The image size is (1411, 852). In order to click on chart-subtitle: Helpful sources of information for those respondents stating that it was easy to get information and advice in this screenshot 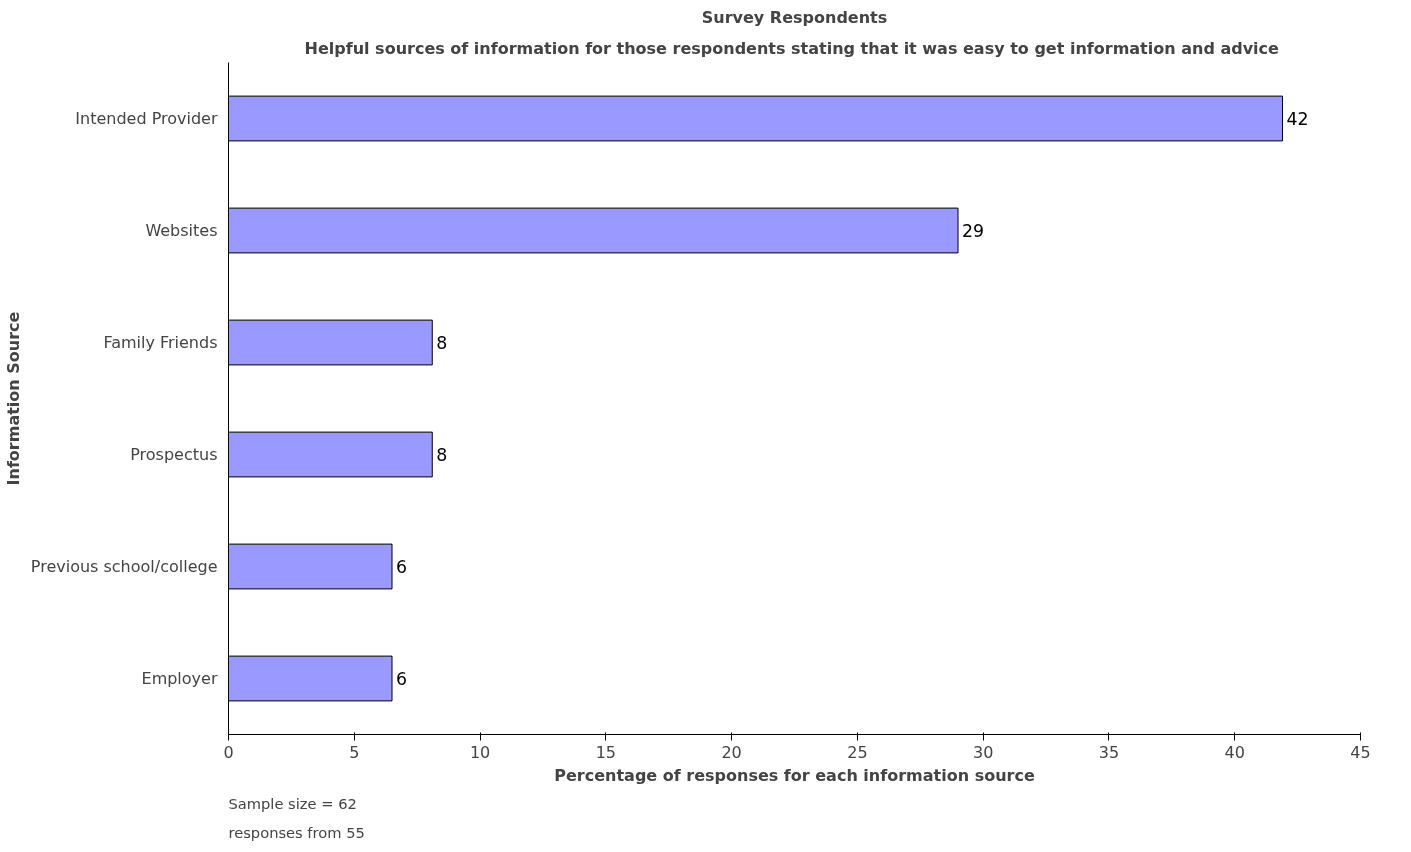, I will do `click(792, 48)`.